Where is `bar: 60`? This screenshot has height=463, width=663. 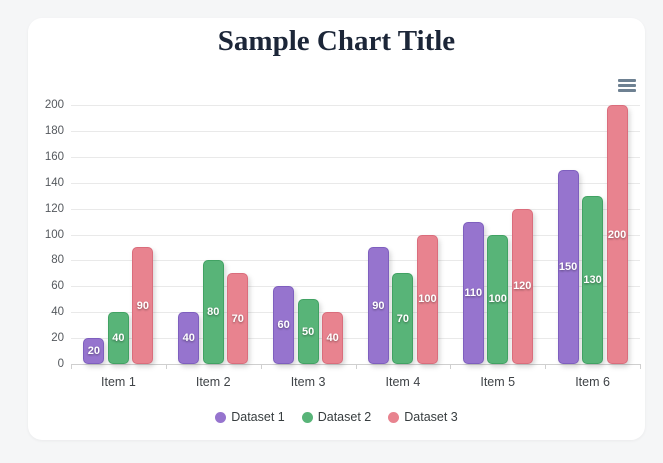
bar: 60 is located at coordinates (284, 325).